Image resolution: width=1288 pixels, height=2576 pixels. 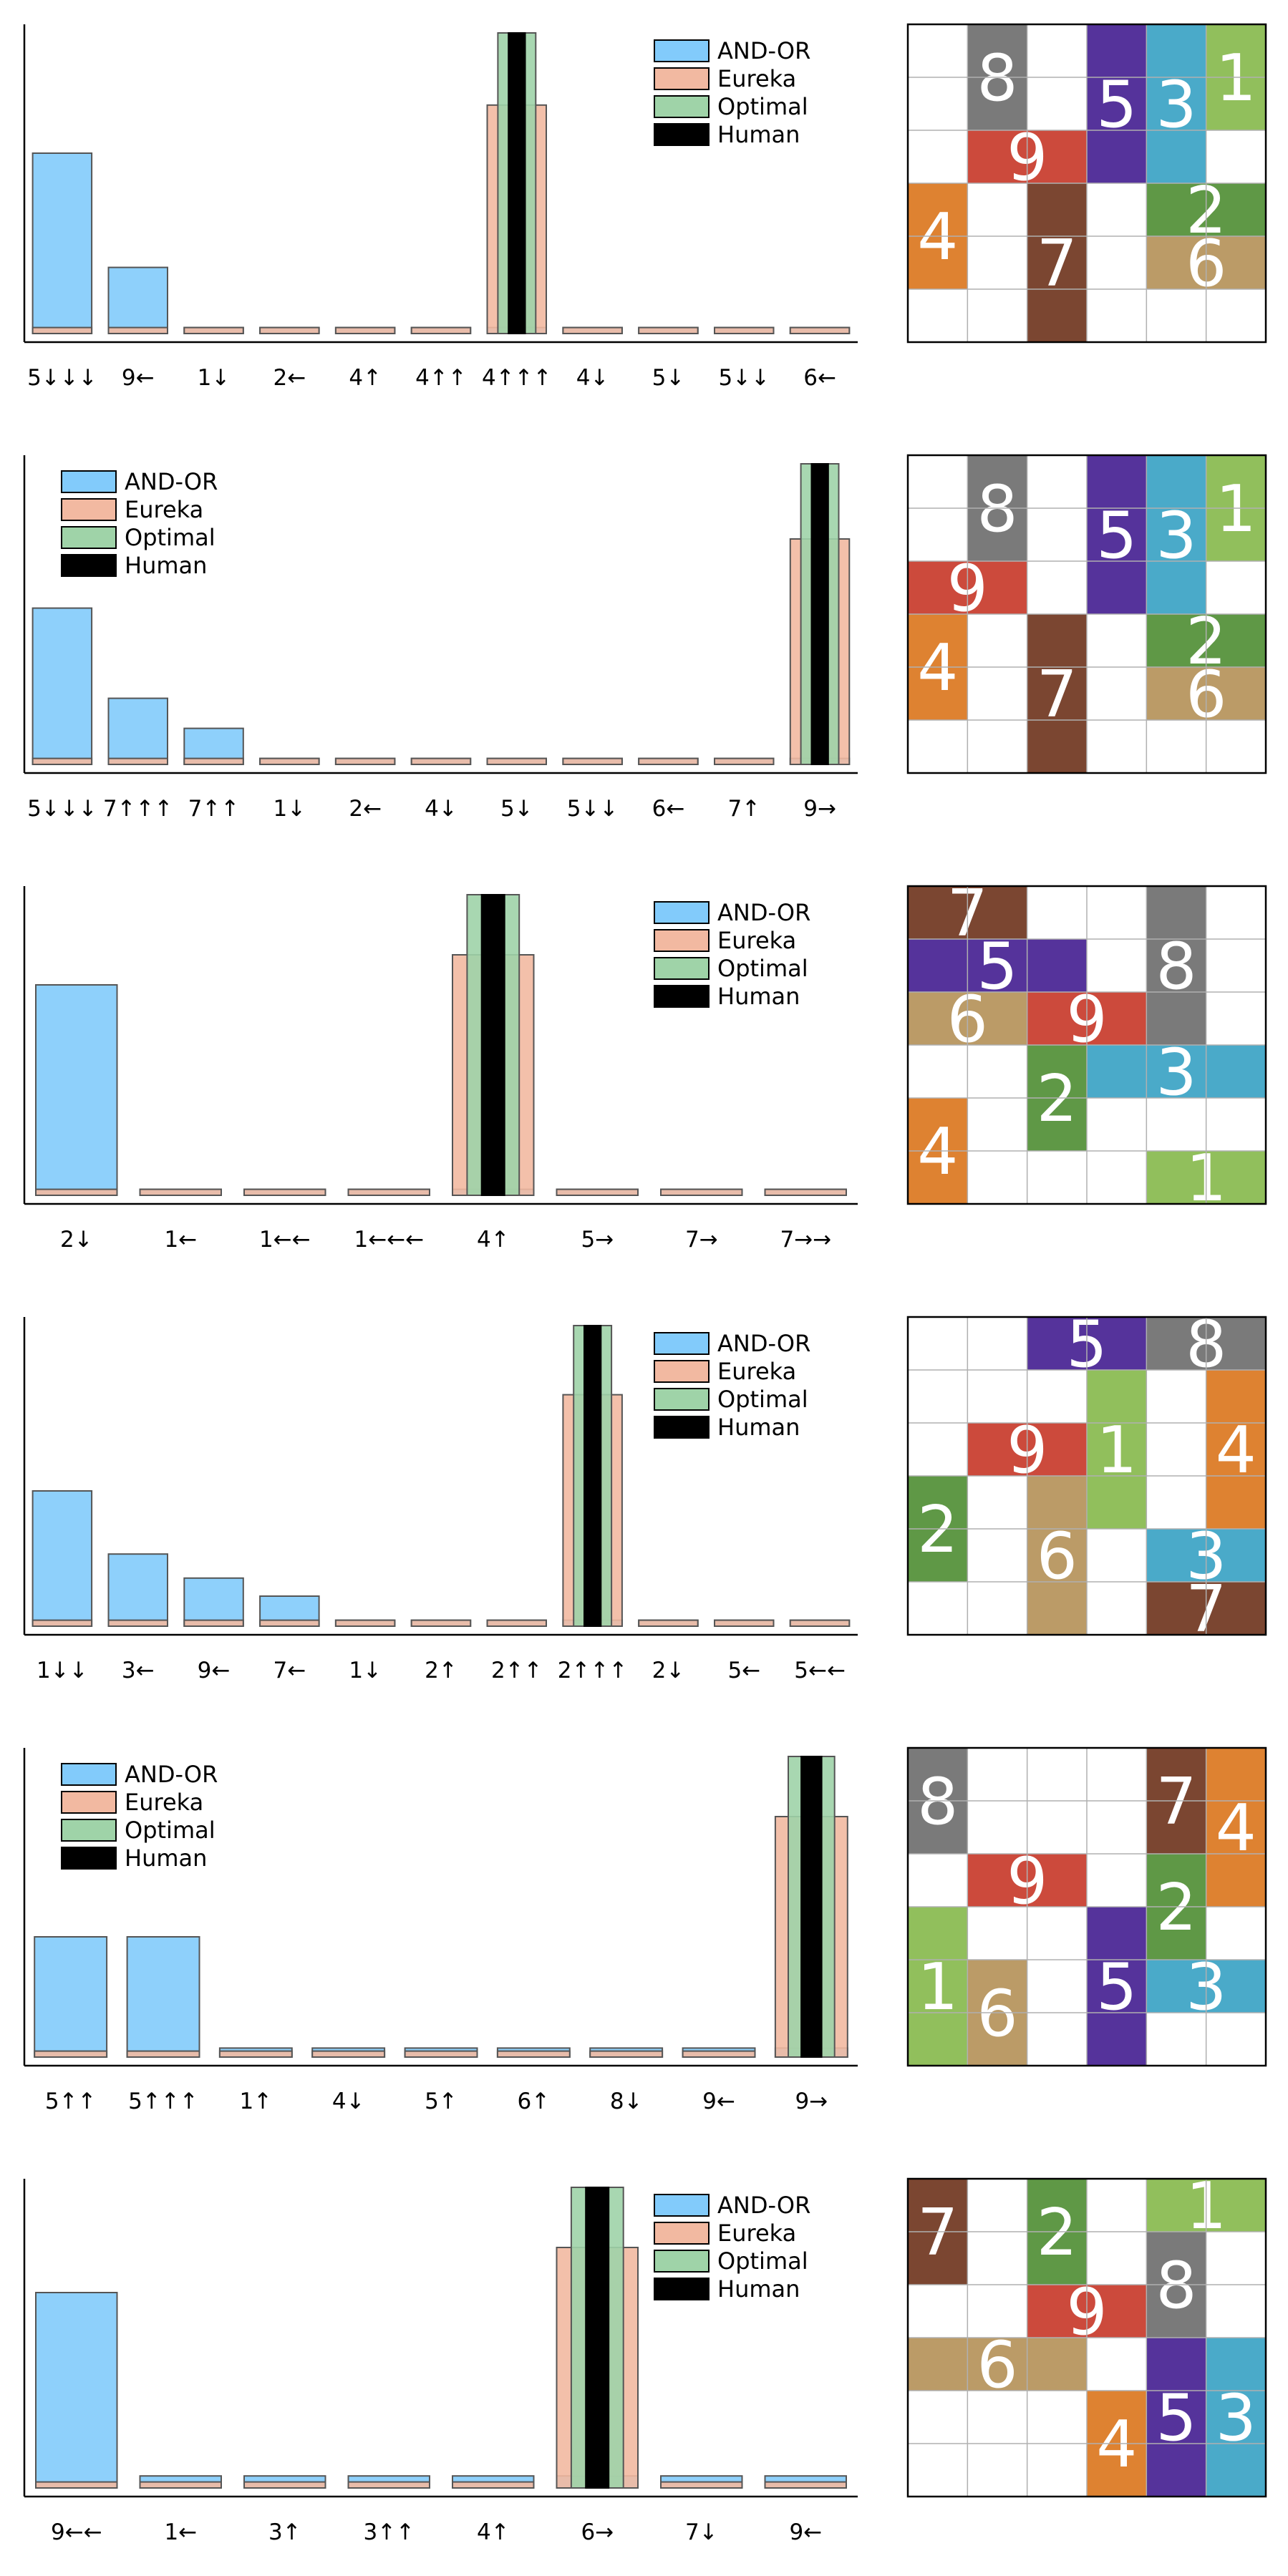 What do you see at coordinates (1087, 183) in the screenshot?
I see `puzzle-board-1: 8 5 3 194 726` at bounding box center [1087, 183].